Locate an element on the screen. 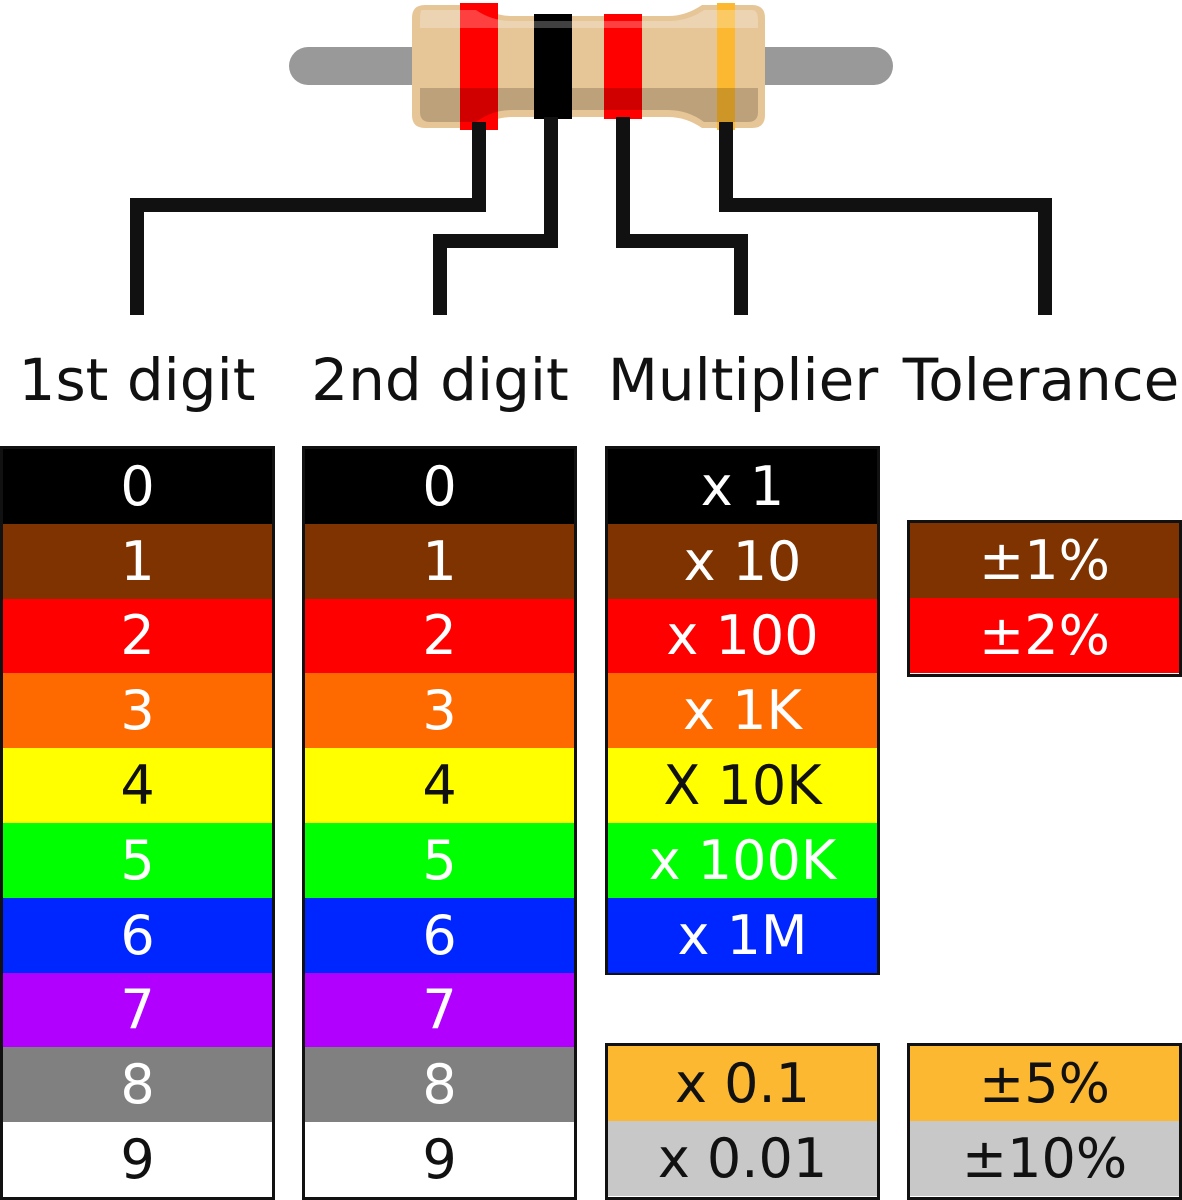 This screenshot has height=1200, width=1182. band-blue: x 1M is located at coordinates (742, 935).